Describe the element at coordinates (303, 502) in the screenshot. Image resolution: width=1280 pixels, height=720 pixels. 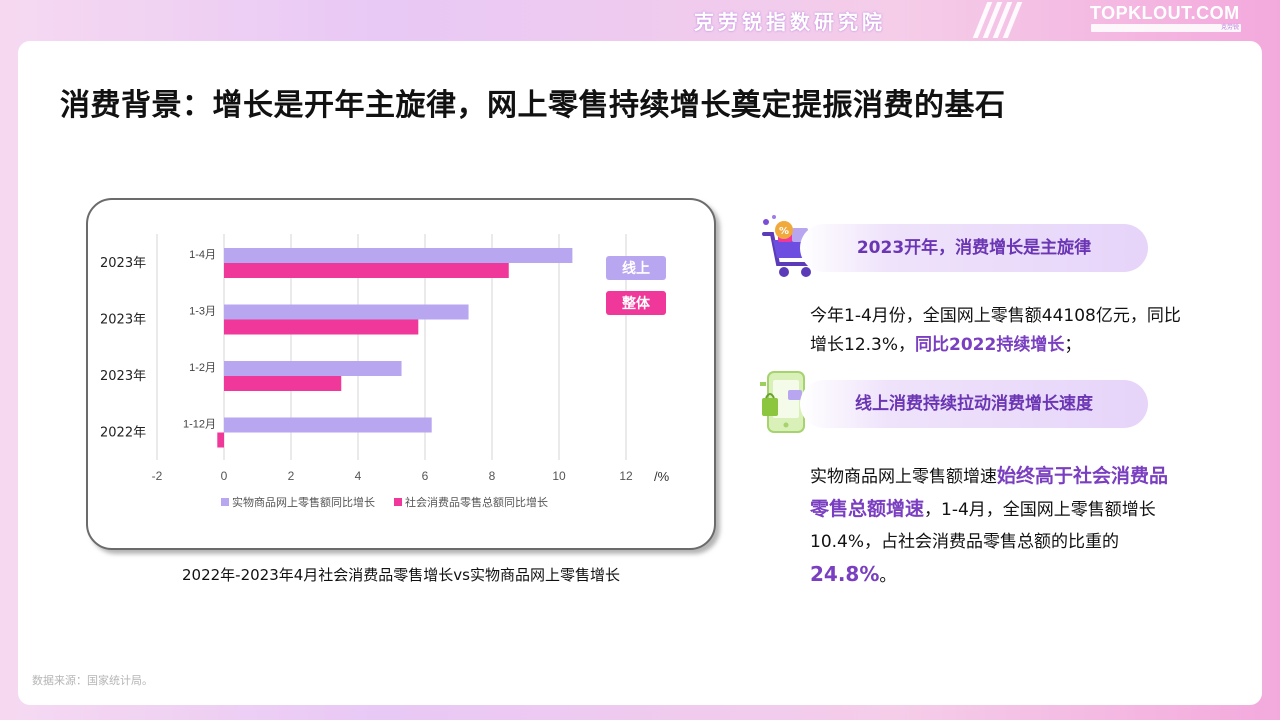
I see `legend-label-online: 实物商品网上零售额同比增长` at that location.